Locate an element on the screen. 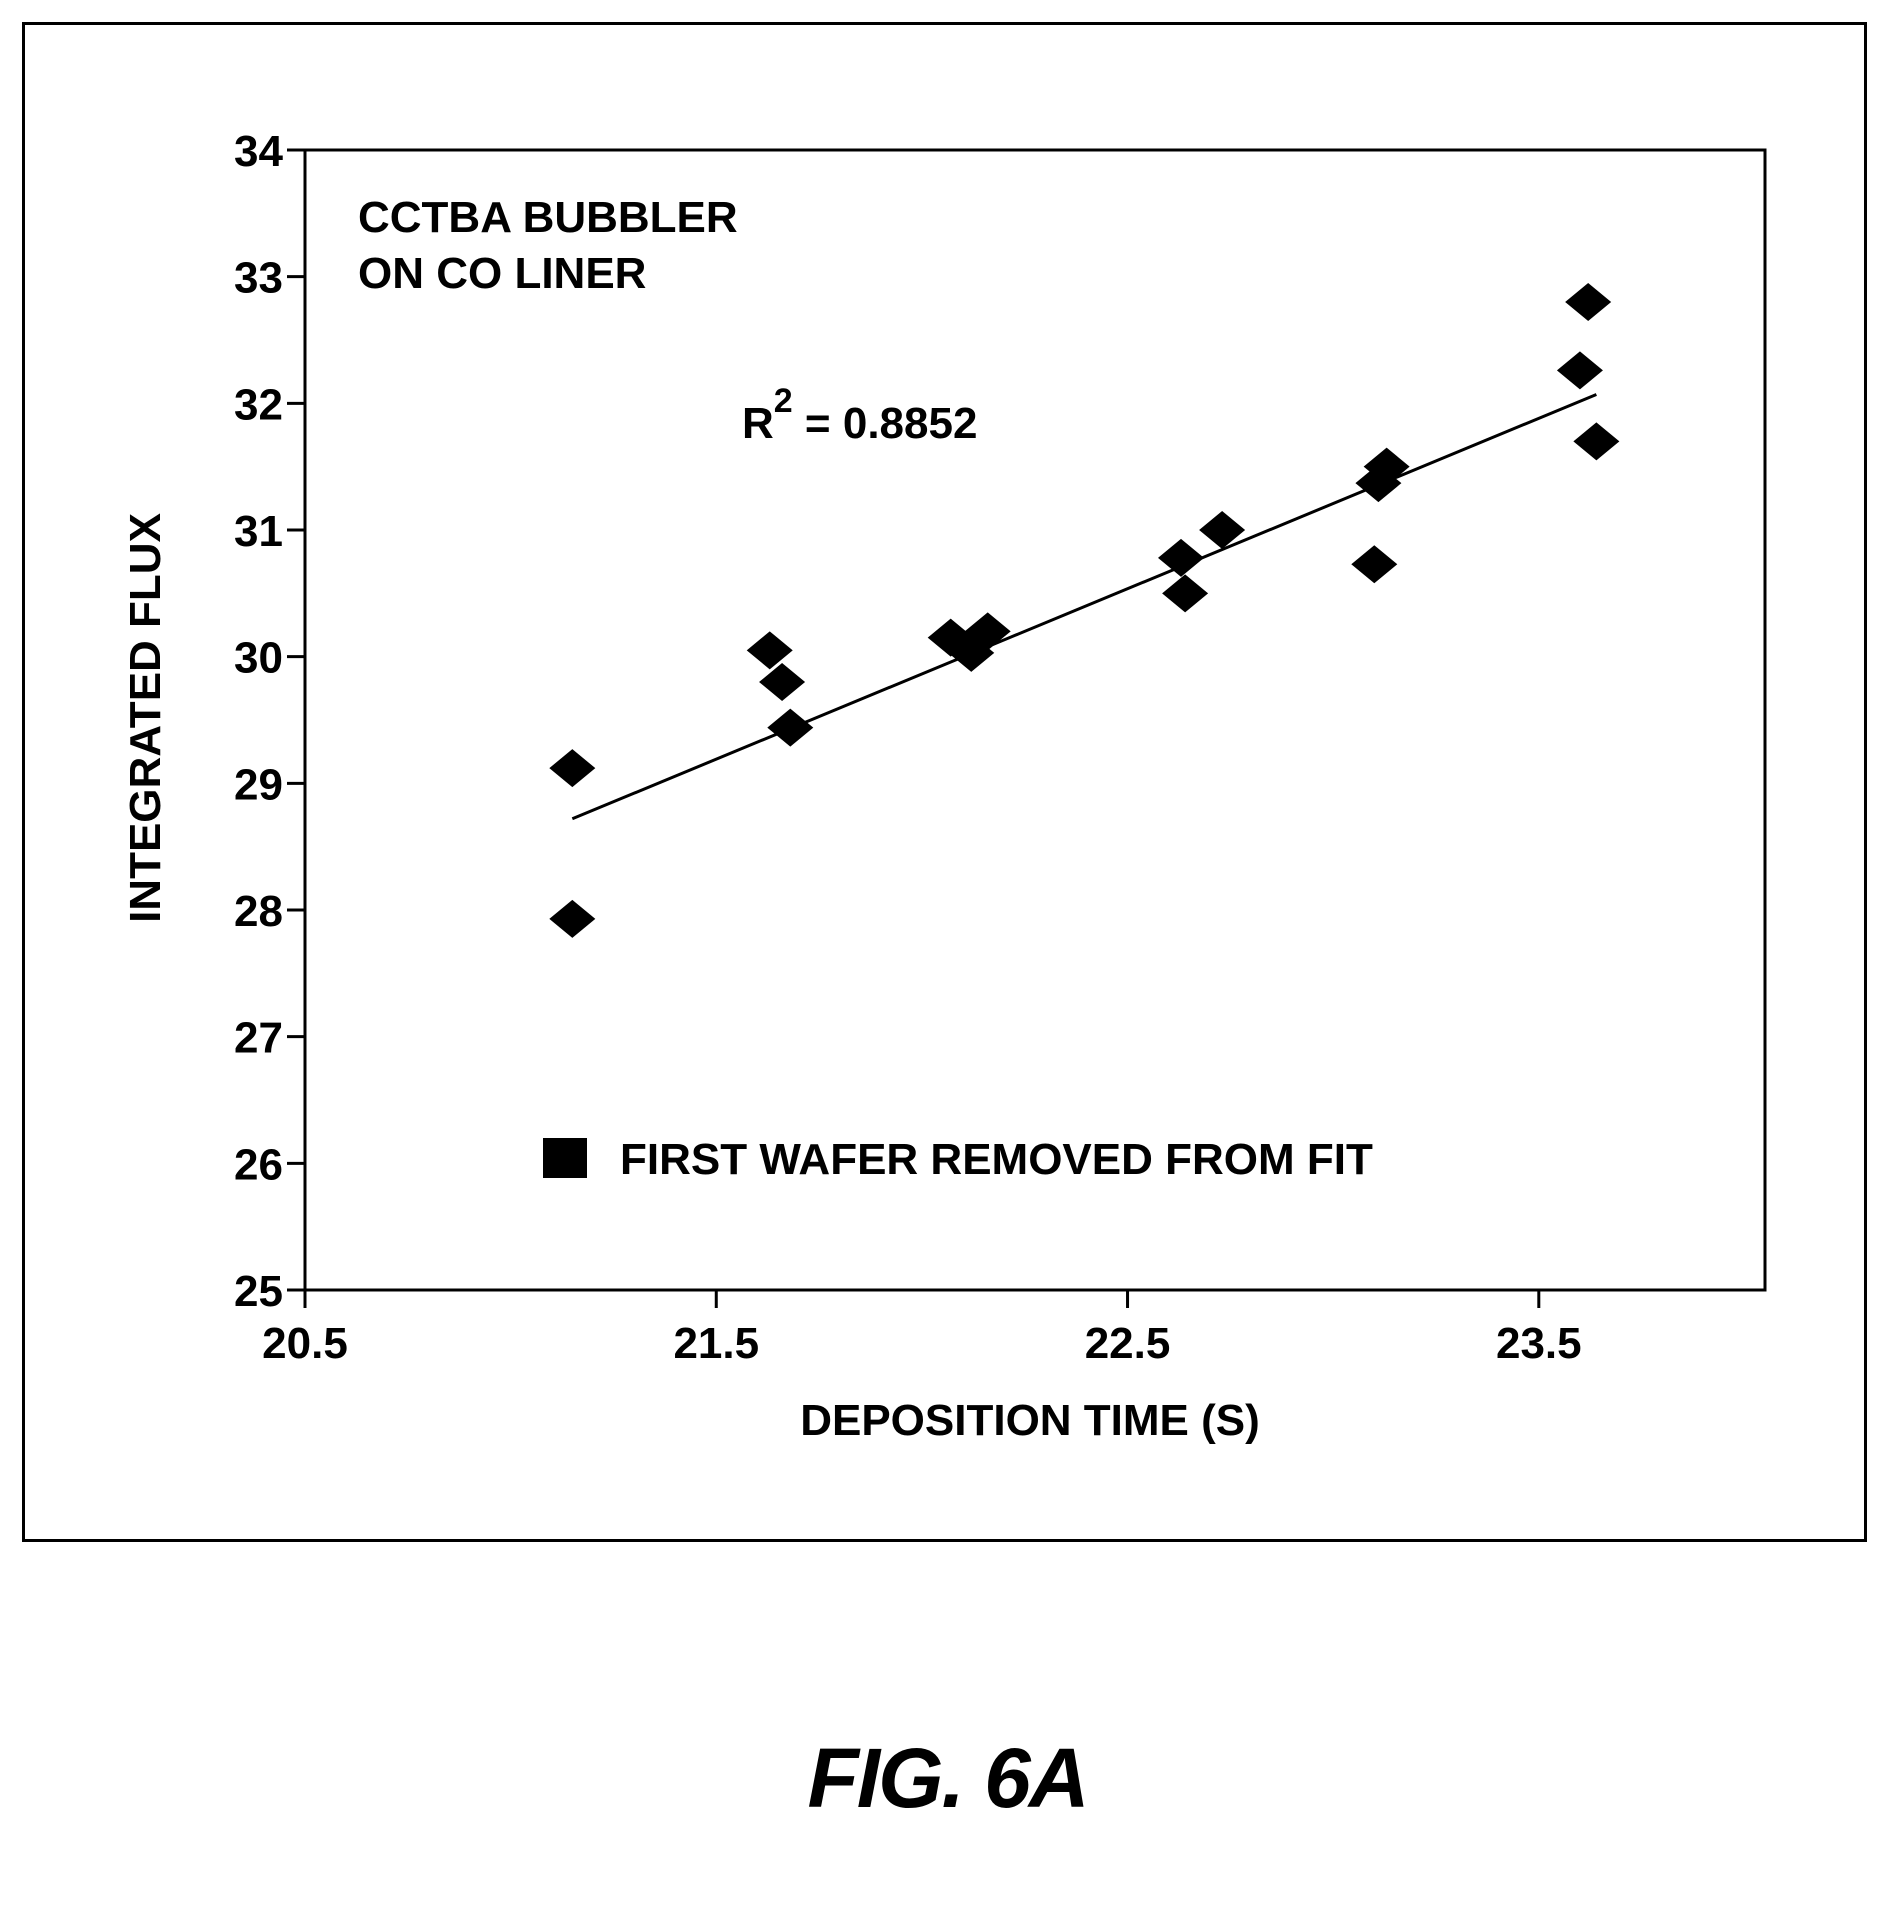 The image size is (1895, 1932). annotation-line-2: ON CO LINER is located at coordinates (502, 273).